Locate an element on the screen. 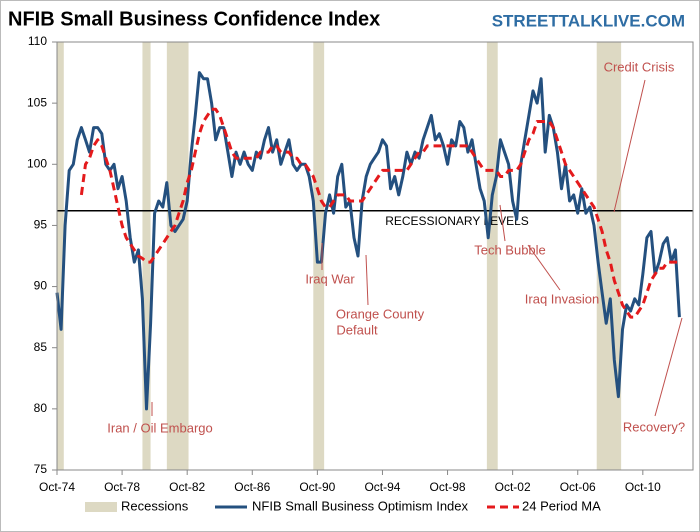 This screenshot has width=700, height=532. x-tick-label: Oct-06 is located at coordinates (578, 487).